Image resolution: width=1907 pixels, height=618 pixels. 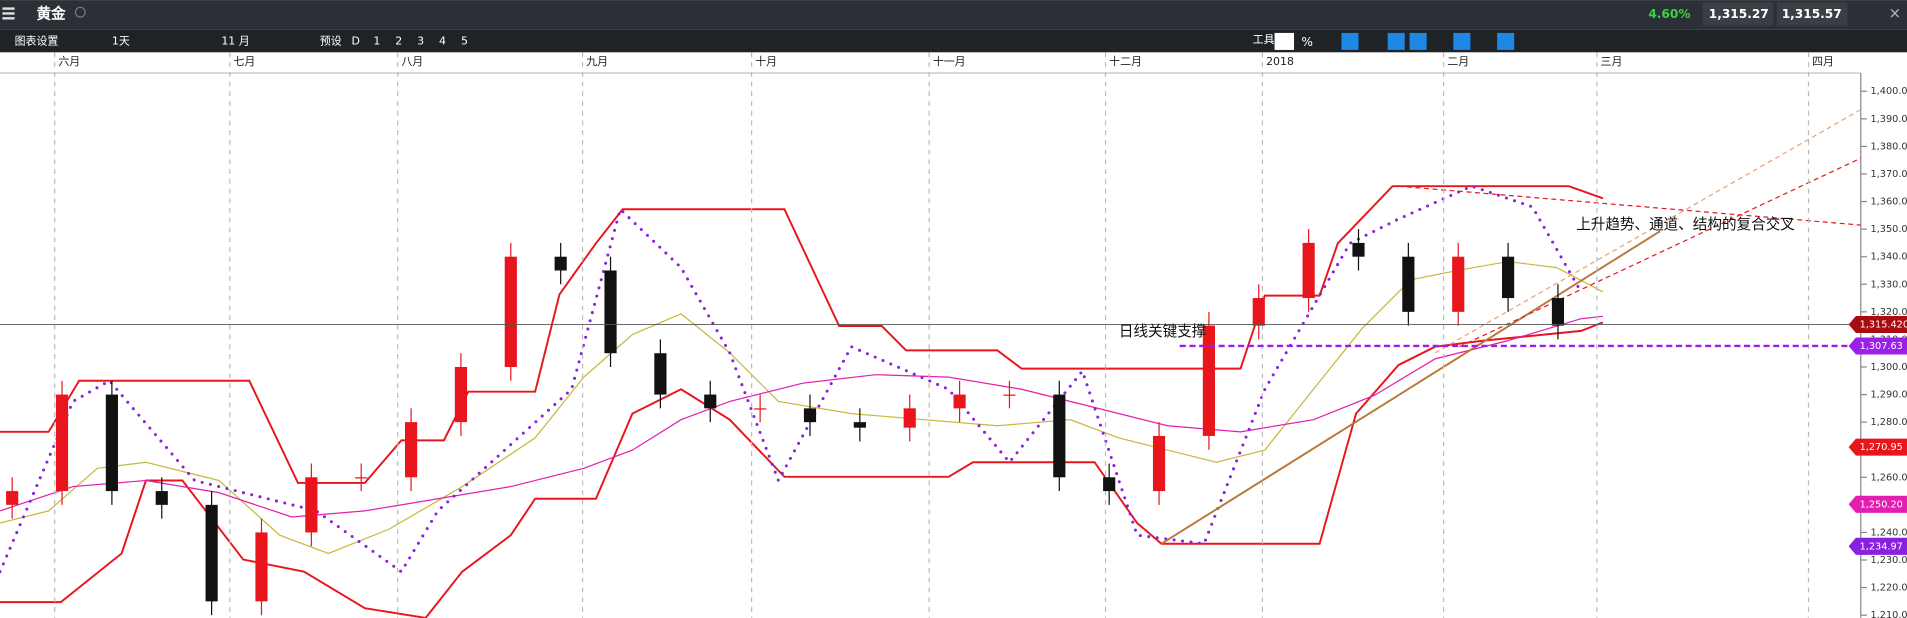 I want to click on y-tick-label: 1,280.00, so click(x=1889, y=422).